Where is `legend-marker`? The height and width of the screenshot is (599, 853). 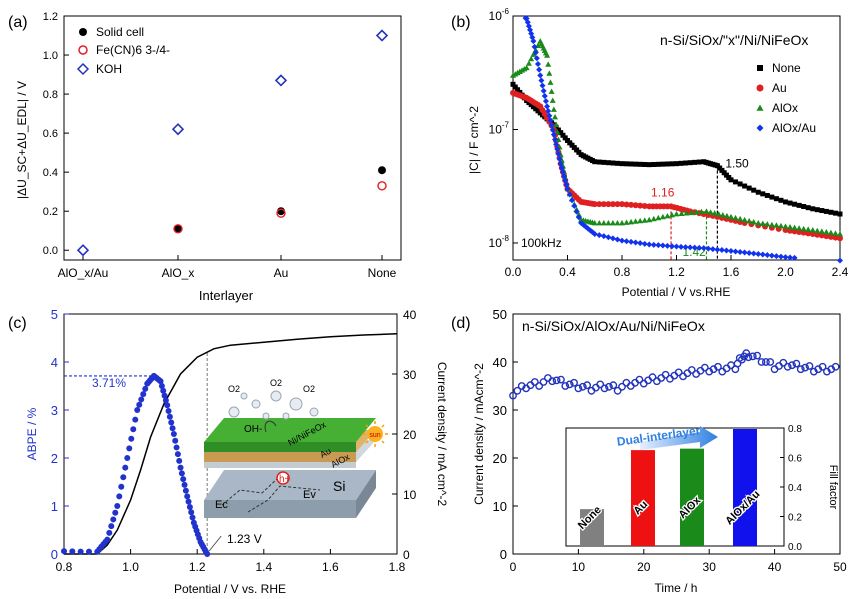
legend-marker is located at coordinates (760, 107).